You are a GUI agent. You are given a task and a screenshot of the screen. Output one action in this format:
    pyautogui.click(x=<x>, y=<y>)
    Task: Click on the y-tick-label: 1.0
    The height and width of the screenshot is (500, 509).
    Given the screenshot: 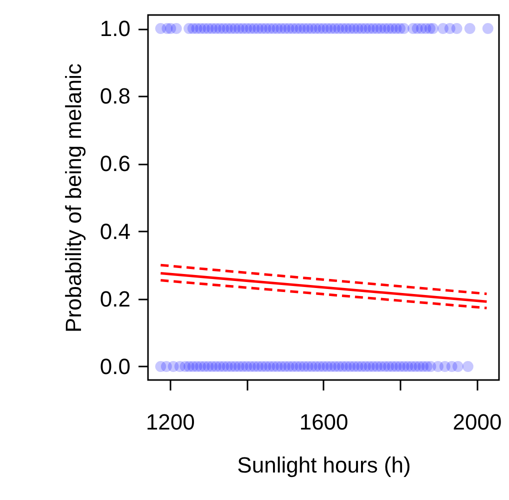 What is the action you would take?
    pyautogui.click(x=115, y=29)
    